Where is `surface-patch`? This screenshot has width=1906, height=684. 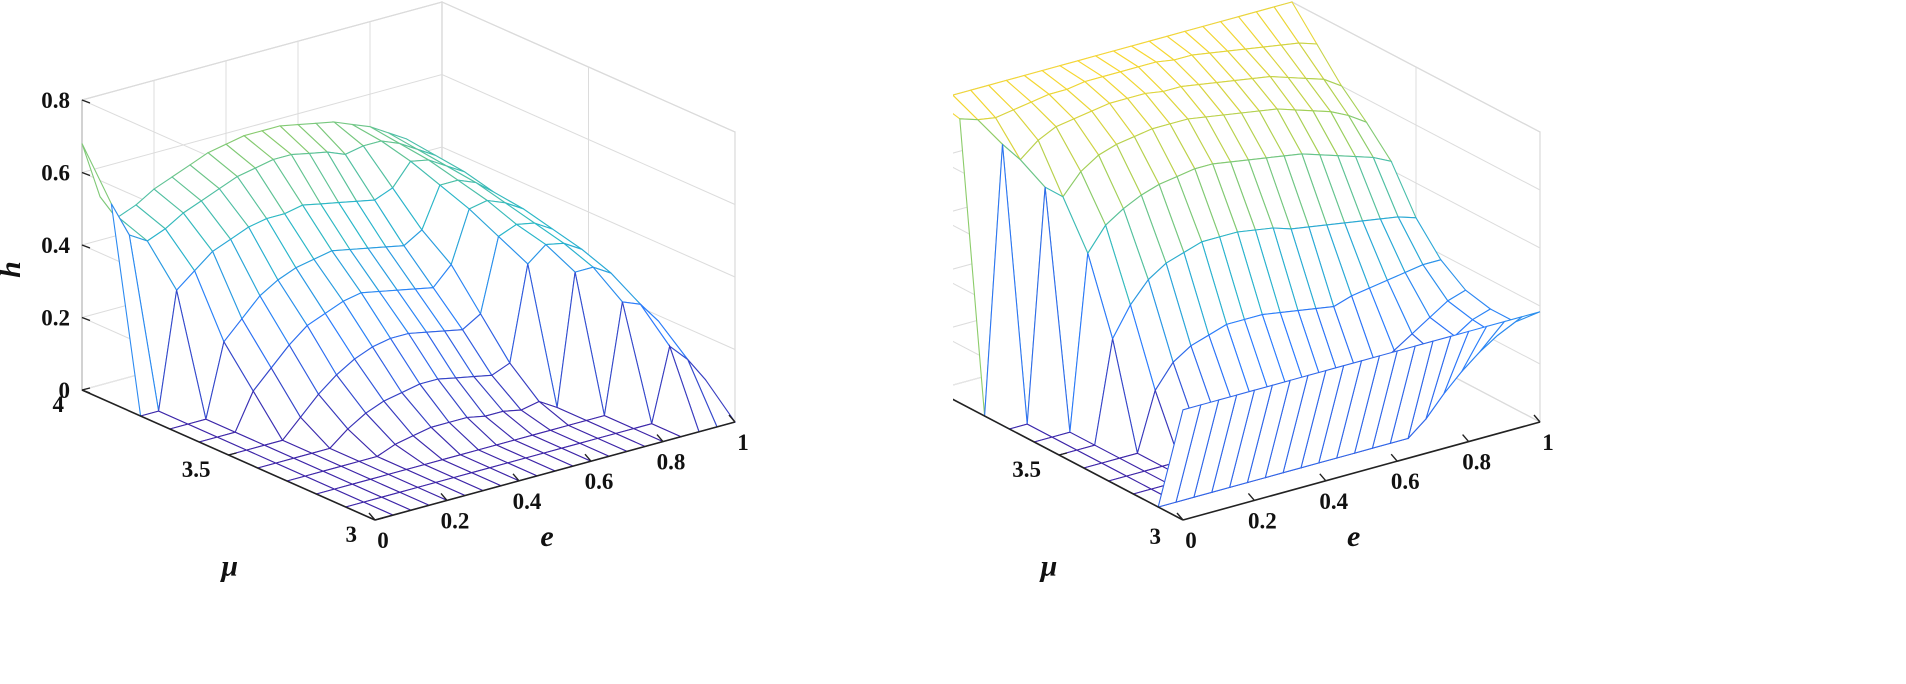
surface-patch is located at coordinates (1179, 456).